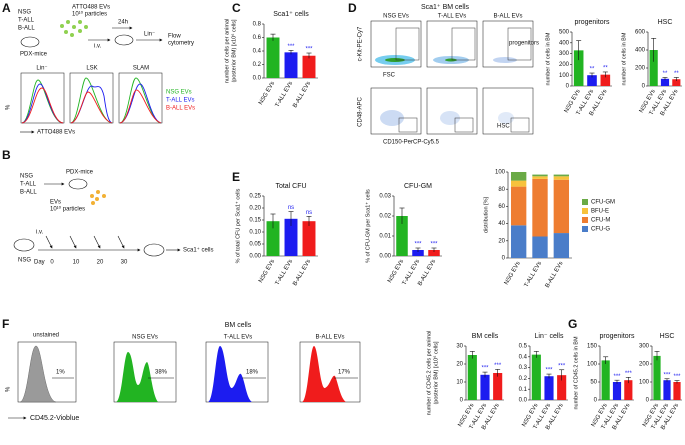 The image size is (685, 445). What do you see at coordinates (524, 44) in the screenshot?
I see `gate-label: progenitors` at bounding box center [524, 44].